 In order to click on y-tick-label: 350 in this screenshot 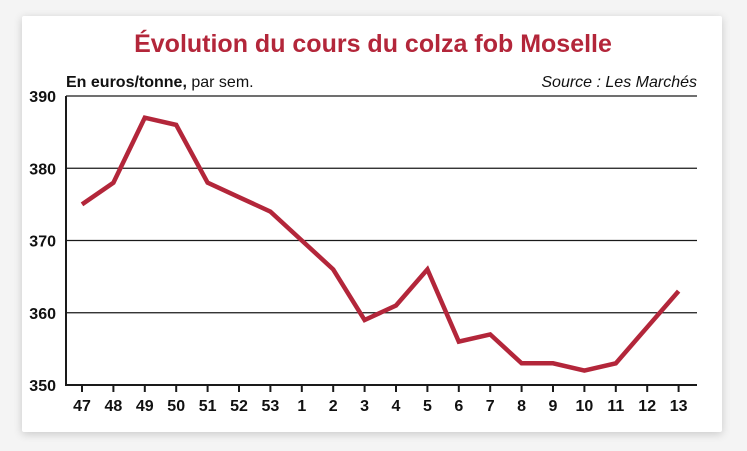, I will do `click(42, 386)`.